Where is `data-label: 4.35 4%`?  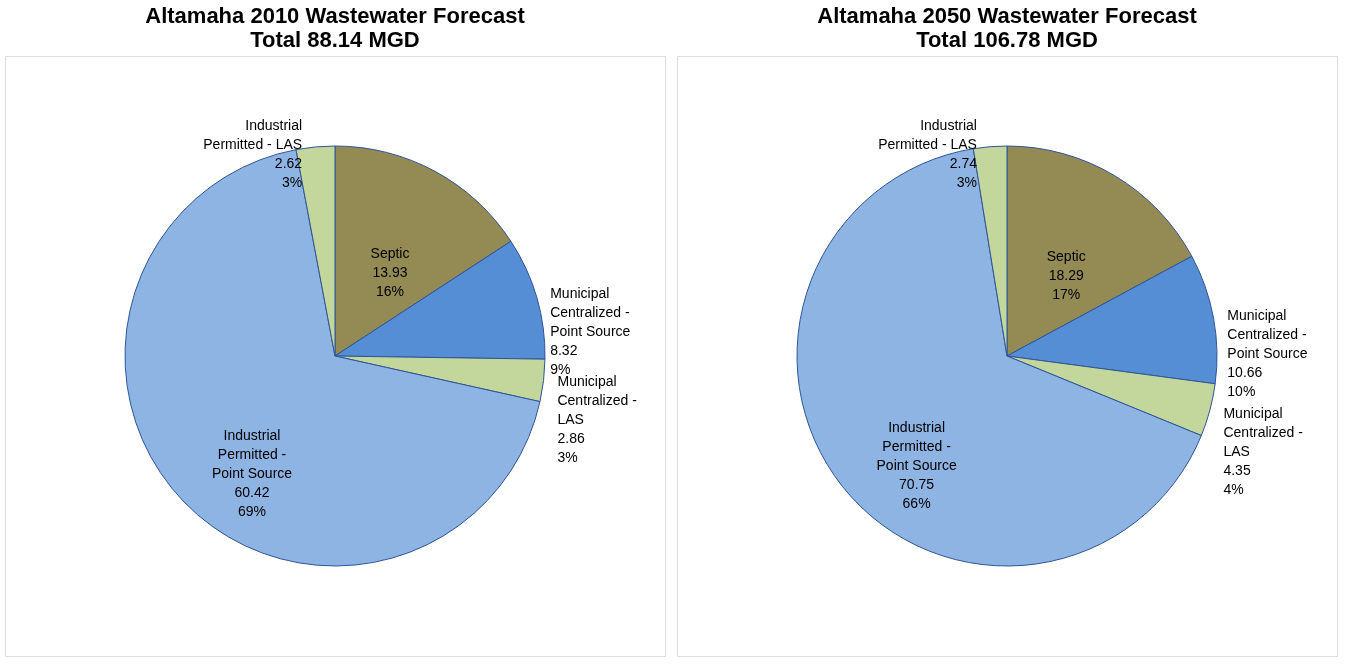
data-label: 4.35 4% is located at coordinates (1237, 479).